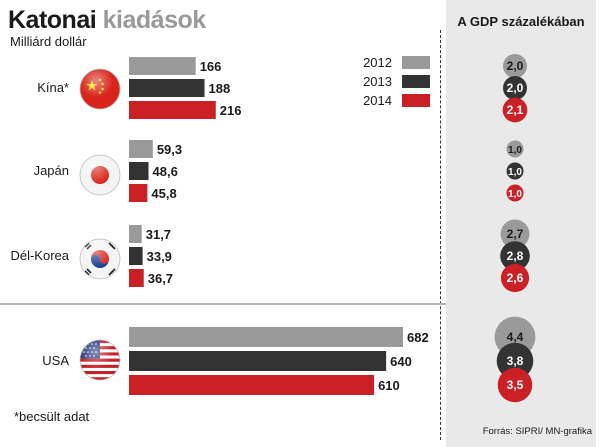 The height and width of the screenshot is (447, 600). What do you see at coordinates (231, 110) in the screenshot?
I see `bar-value-label-2014-0: 216` at bounding box center [231, 110].